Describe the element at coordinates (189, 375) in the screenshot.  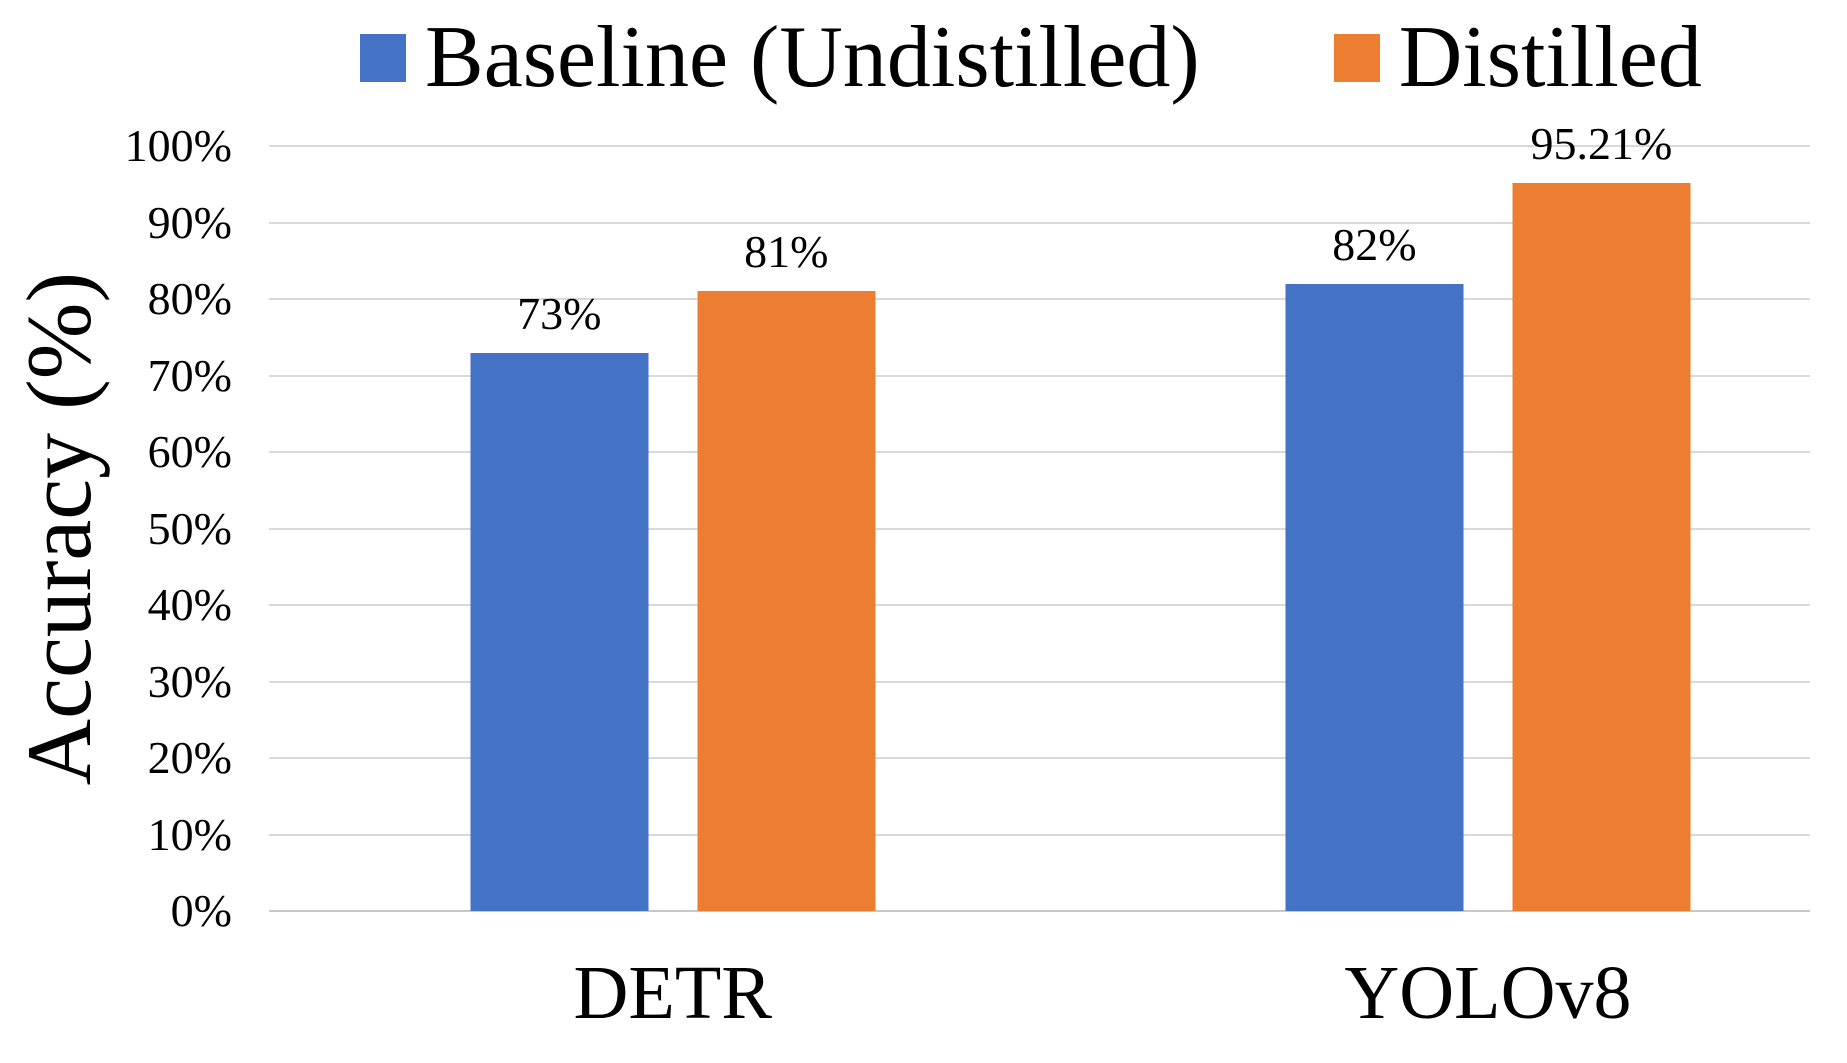
I see `y-tick-label: 70%` at that location.